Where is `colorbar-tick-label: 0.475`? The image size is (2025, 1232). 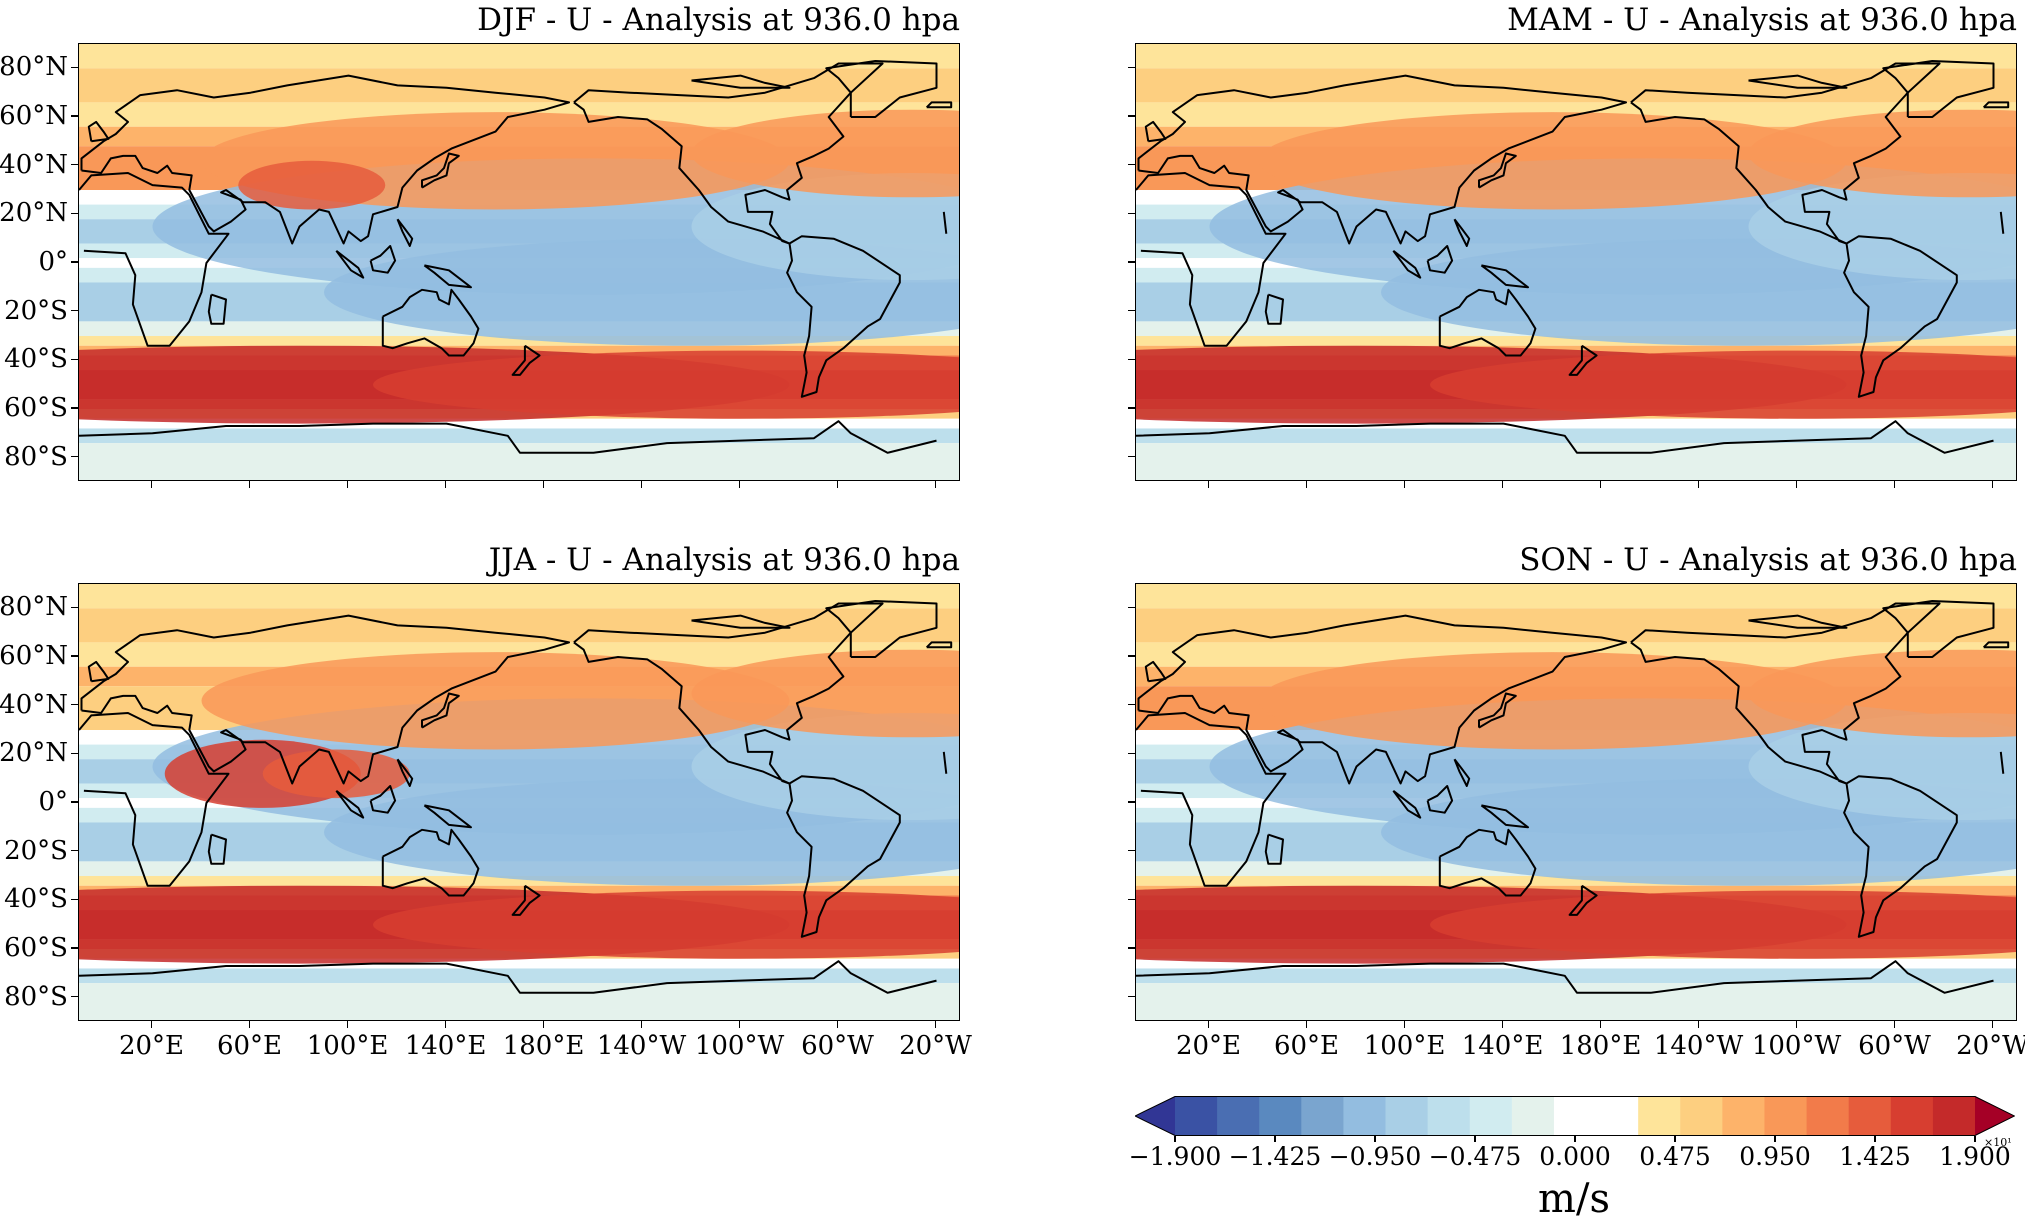
colorbar-tick-label: 0.475 is located at coordinates (1675, 1156).